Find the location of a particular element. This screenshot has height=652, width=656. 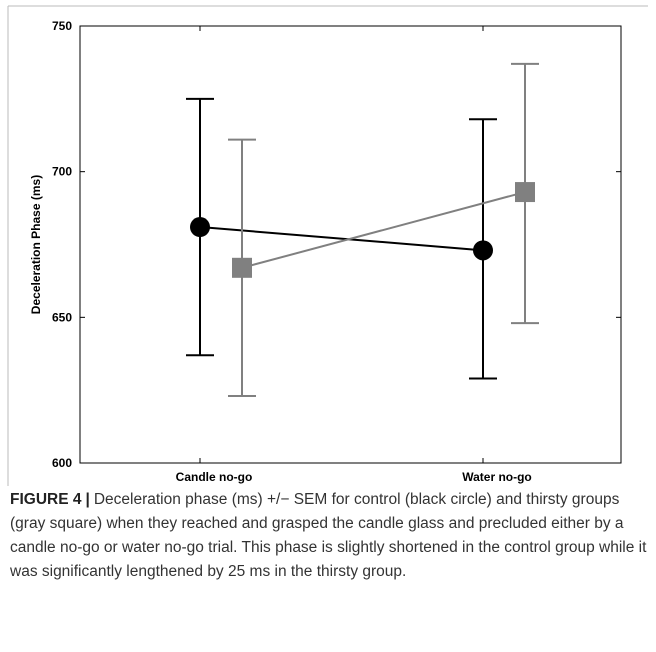

y-tick-label-750: 750 is located at coordinates (62, 26).